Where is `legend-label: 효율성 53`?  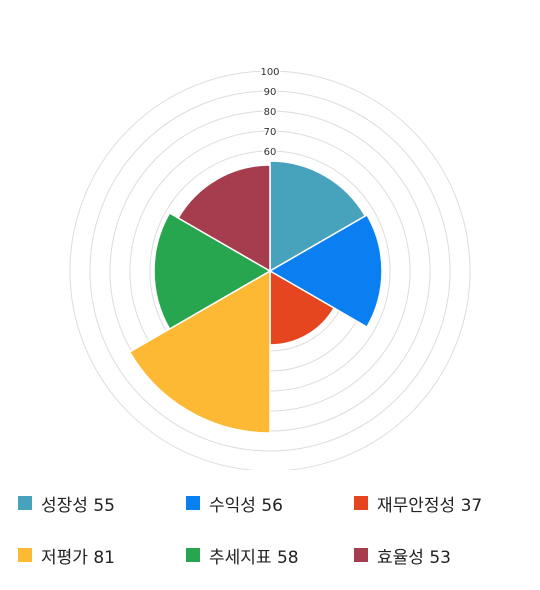 legend-label: 효율성 53 is located at coordinates (414, 555).